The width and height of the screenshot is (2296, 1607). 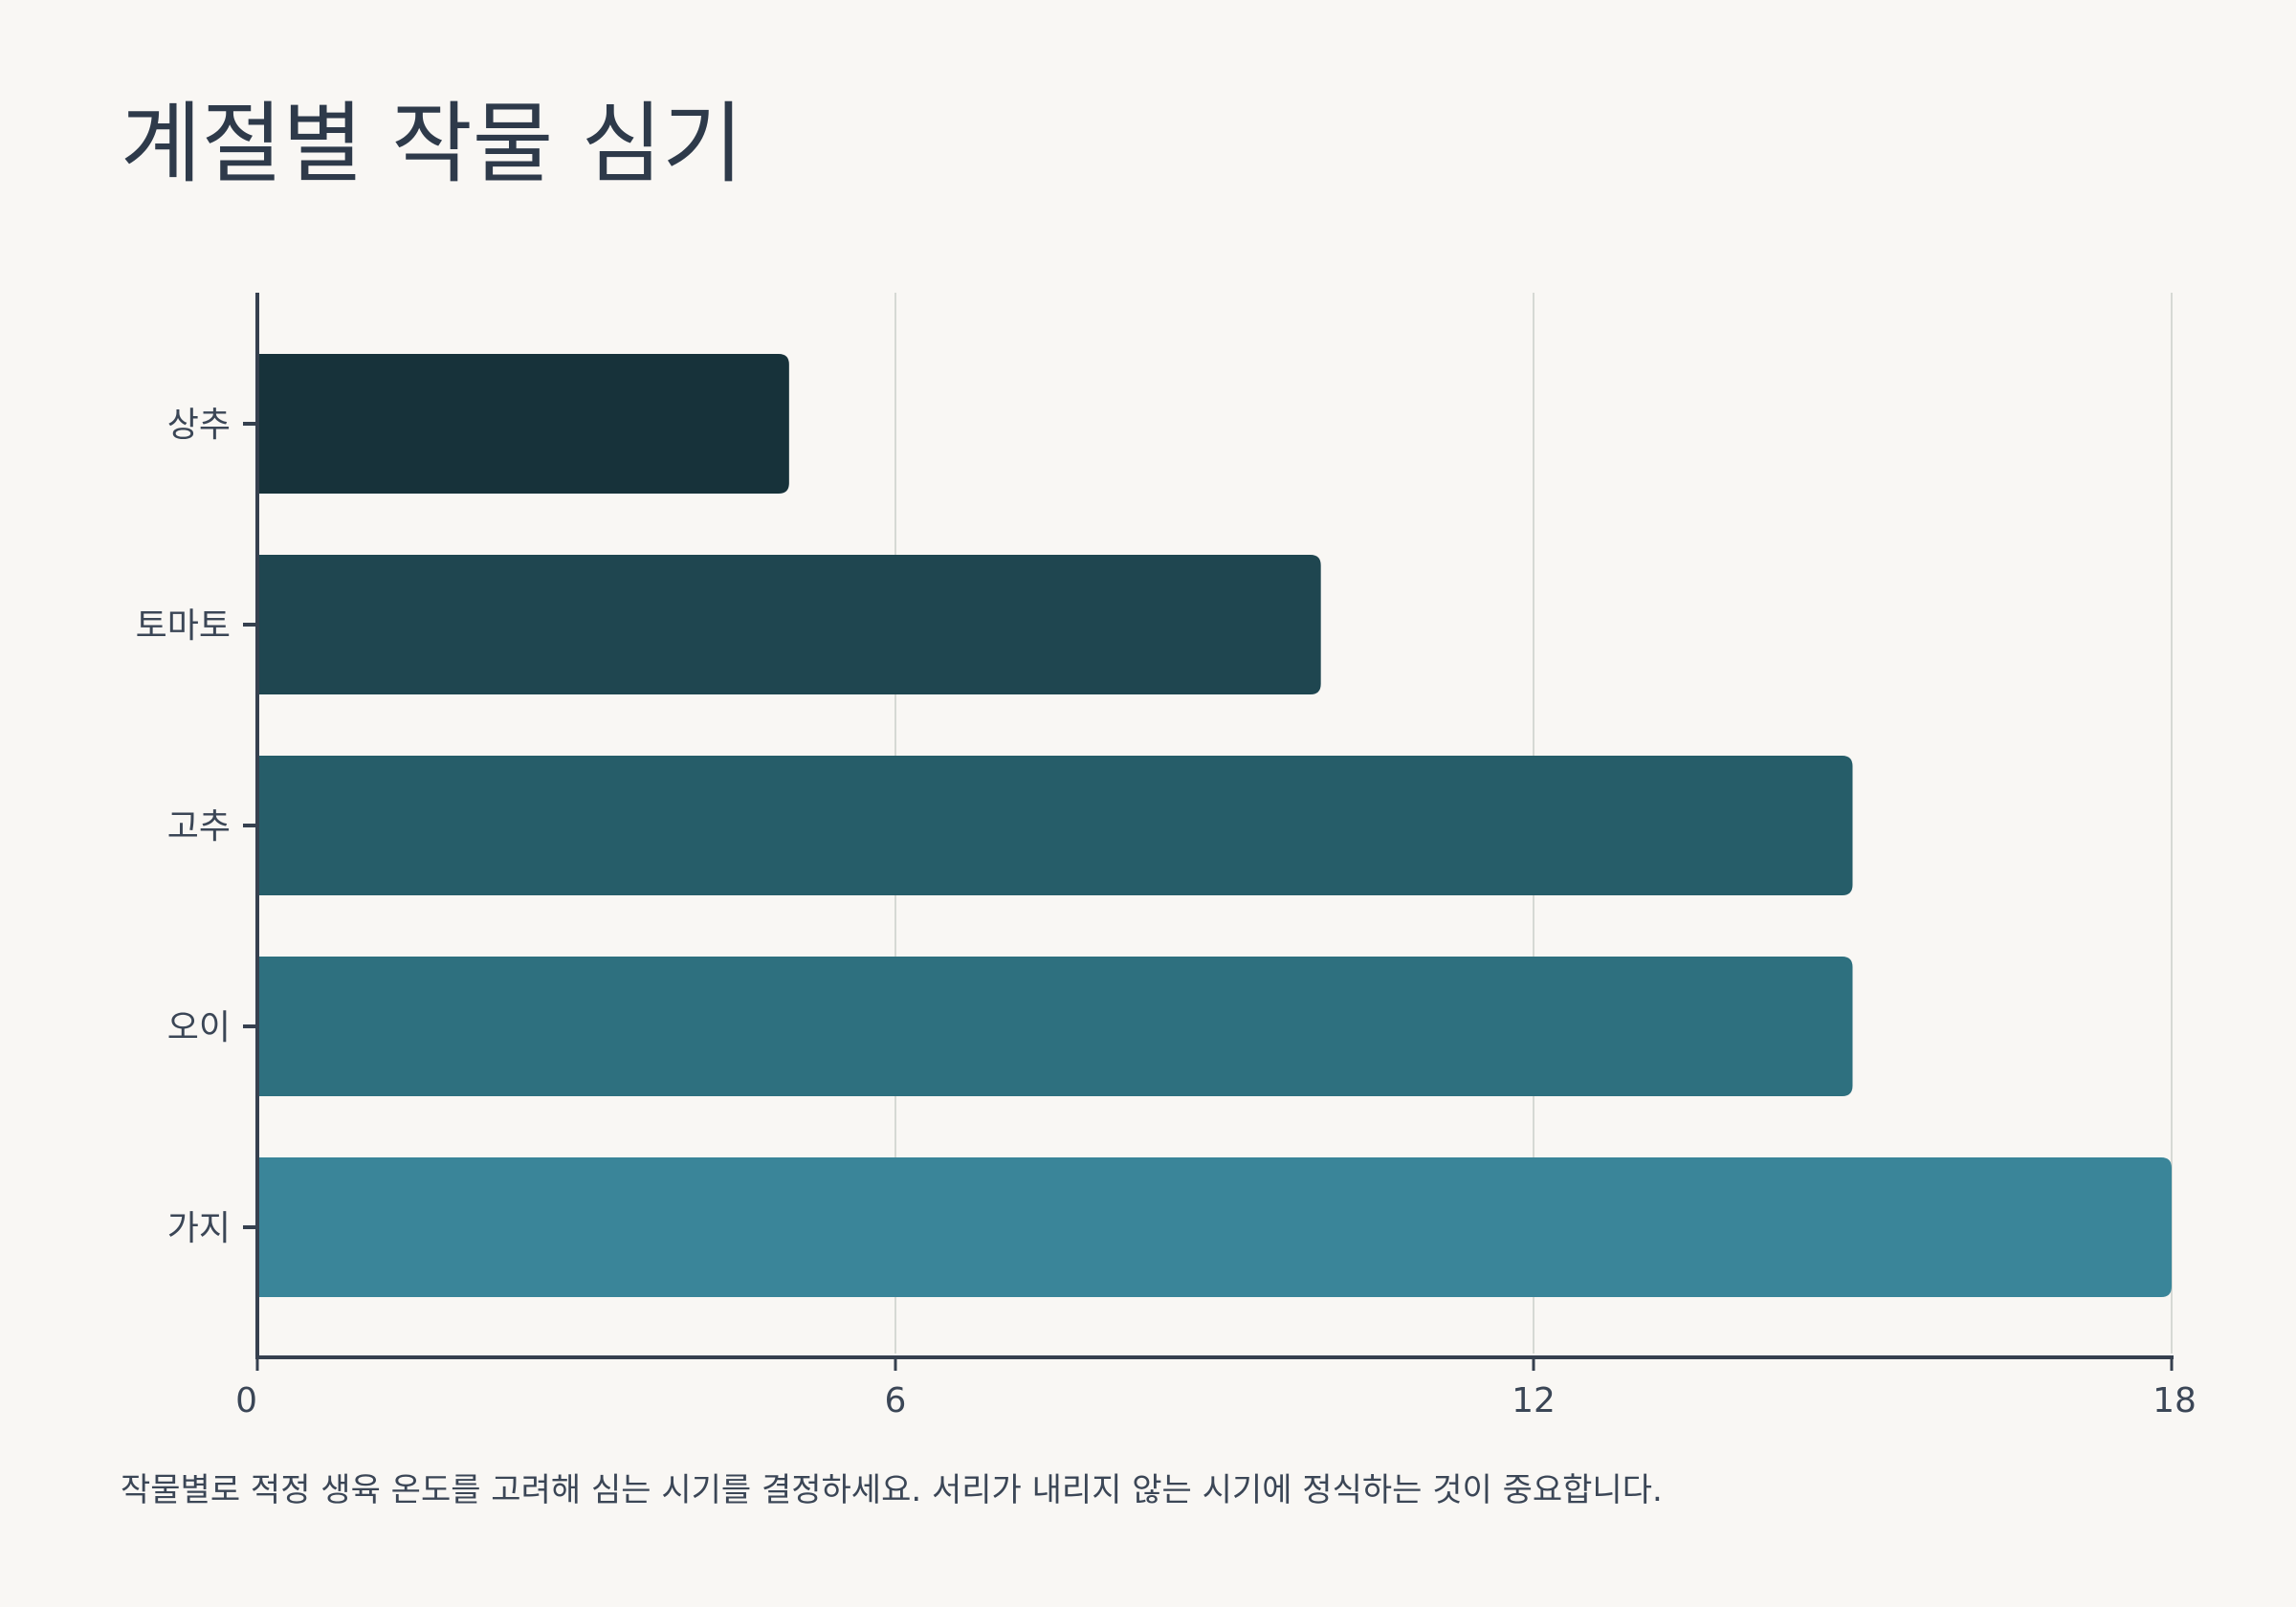 What do you see at coordinates (199, 827) in the screenshot?
I see `category-label-2: 고추` at bounding box center [199, 827].